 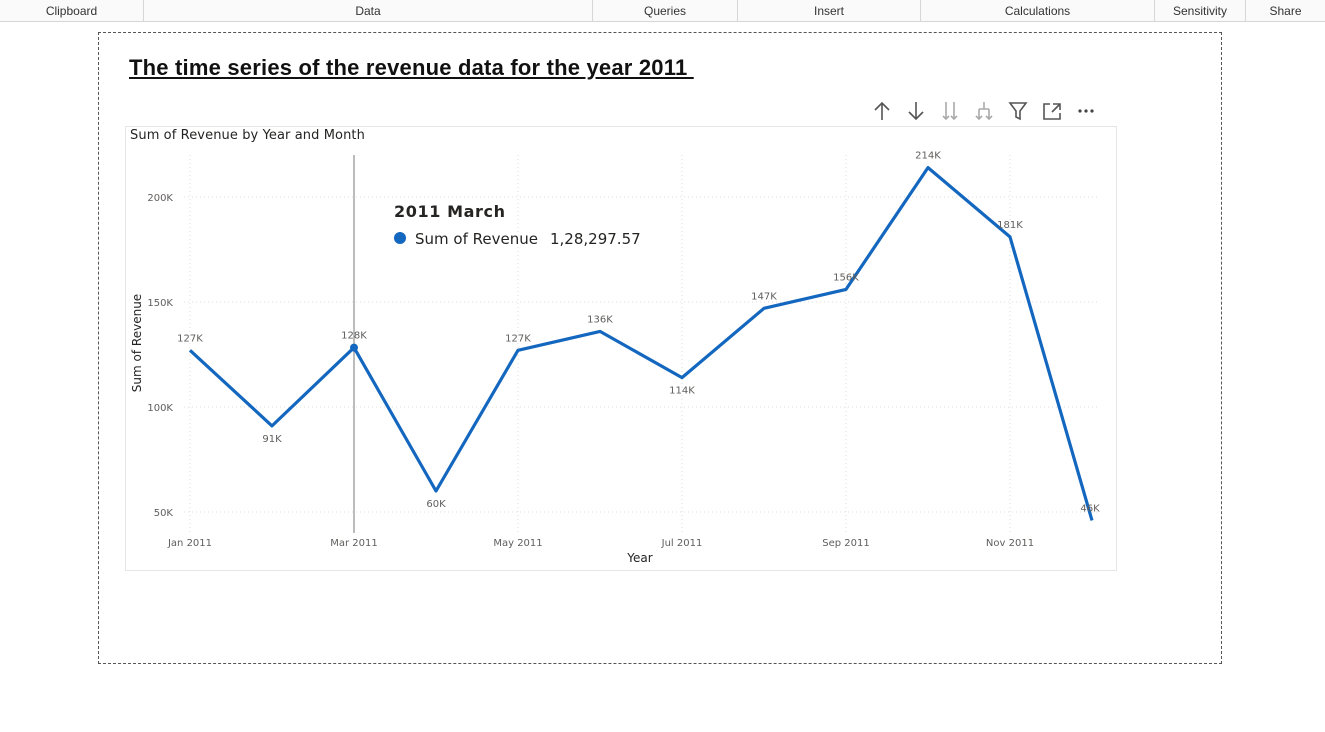 What do you see at coordinates (189, 543) in the screenshot?
I see `x-tick-label: Jan 2011` at bounding box center [189, 543].